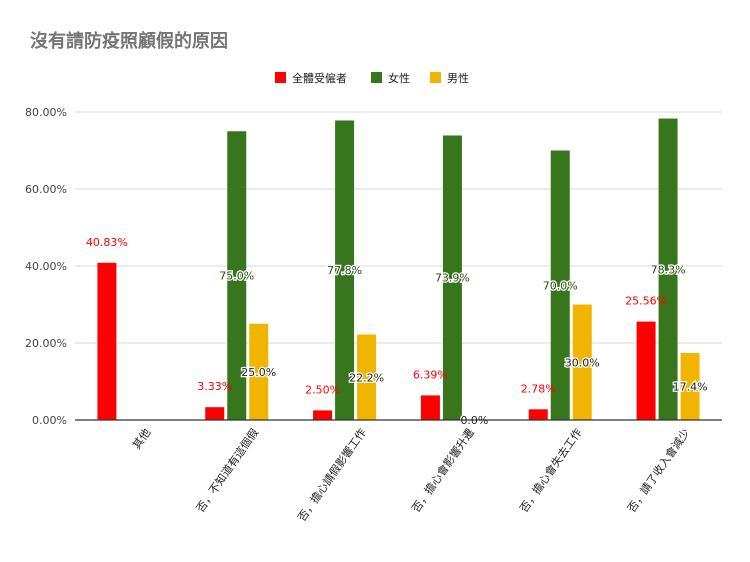  Describe the element at coordinates (107, 242) in the screenshot. I see `data-label-0-0: 40.83%` at that location.